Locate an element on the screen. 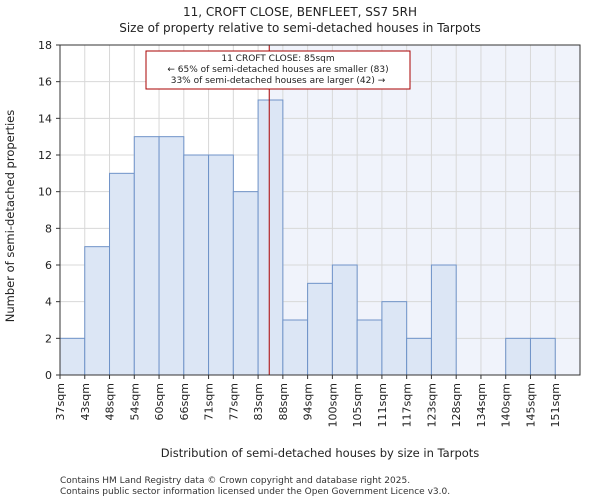 The height and width of the screenshot is (500, 600). bar-77sqm is located at coordinates (245, 283).